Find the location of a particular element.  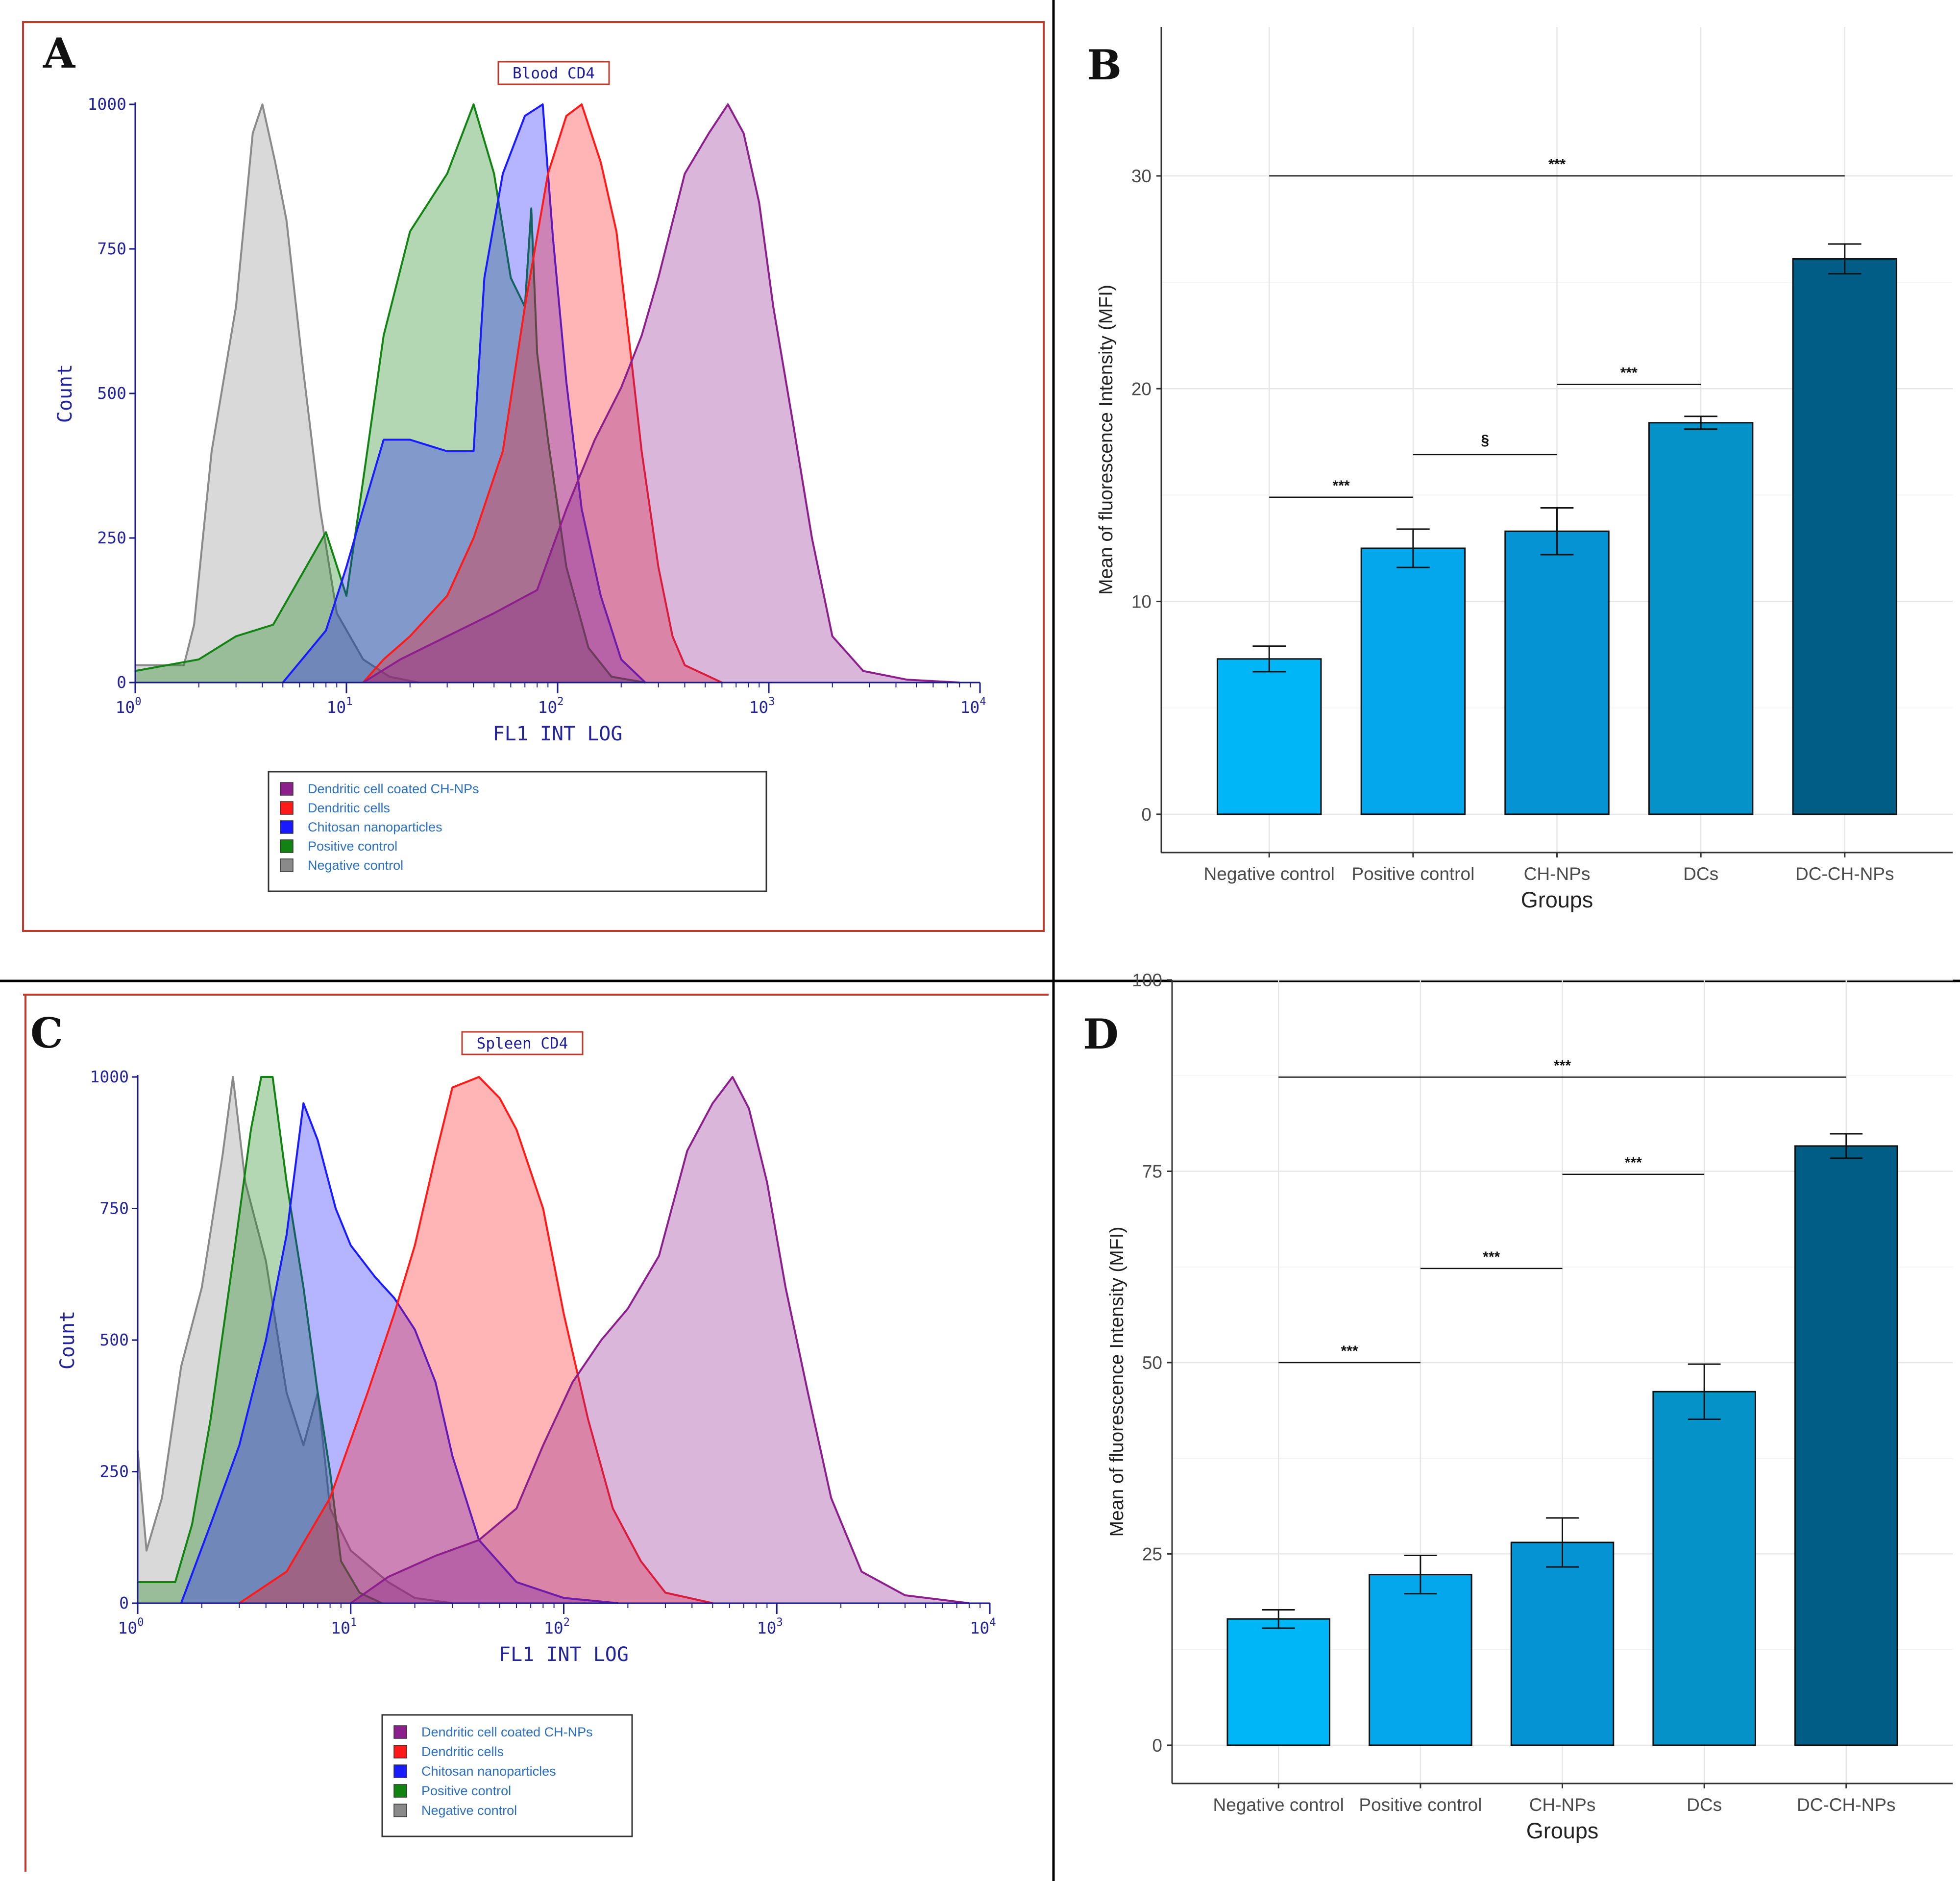

chart-title: Blood CD4 is located at coordinates (554, 73).